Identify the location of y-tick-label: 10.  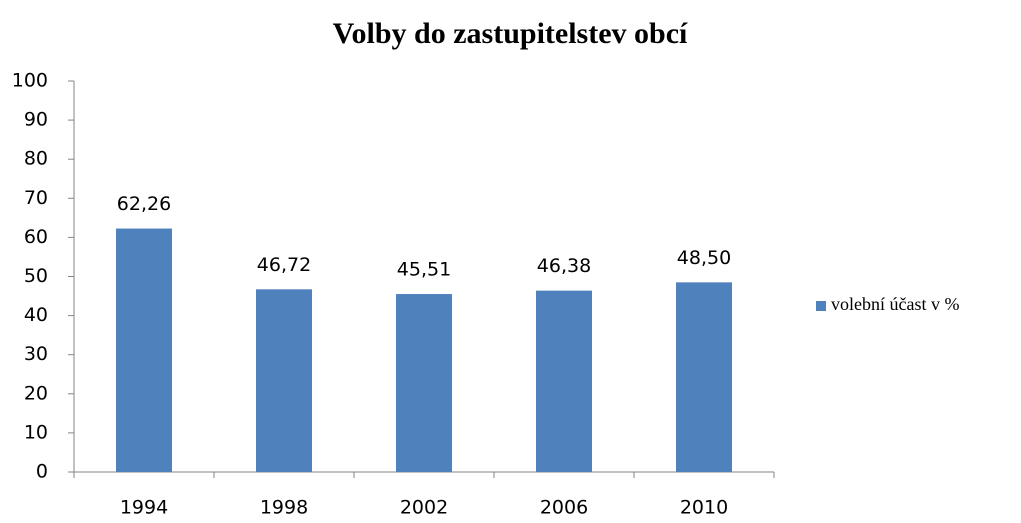
(36, 432).